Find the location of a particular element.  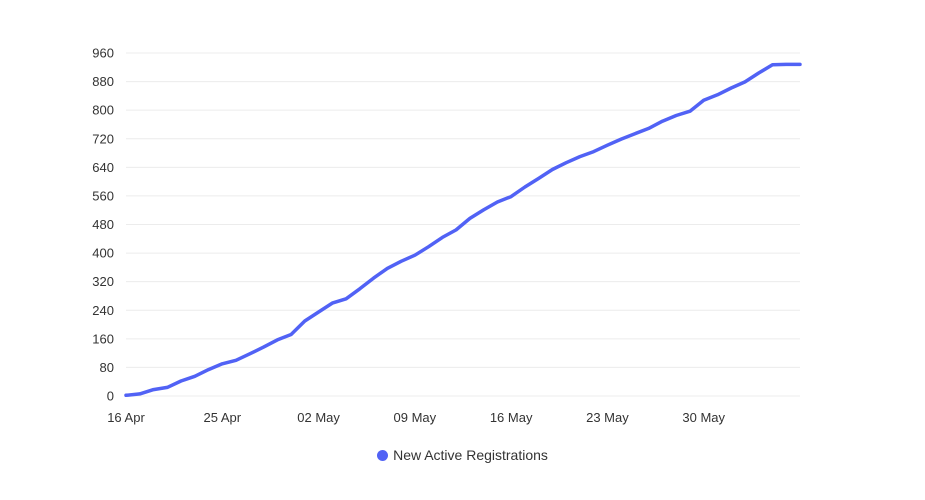

y-tick-label: 480 is located at coordinates (103, 224).